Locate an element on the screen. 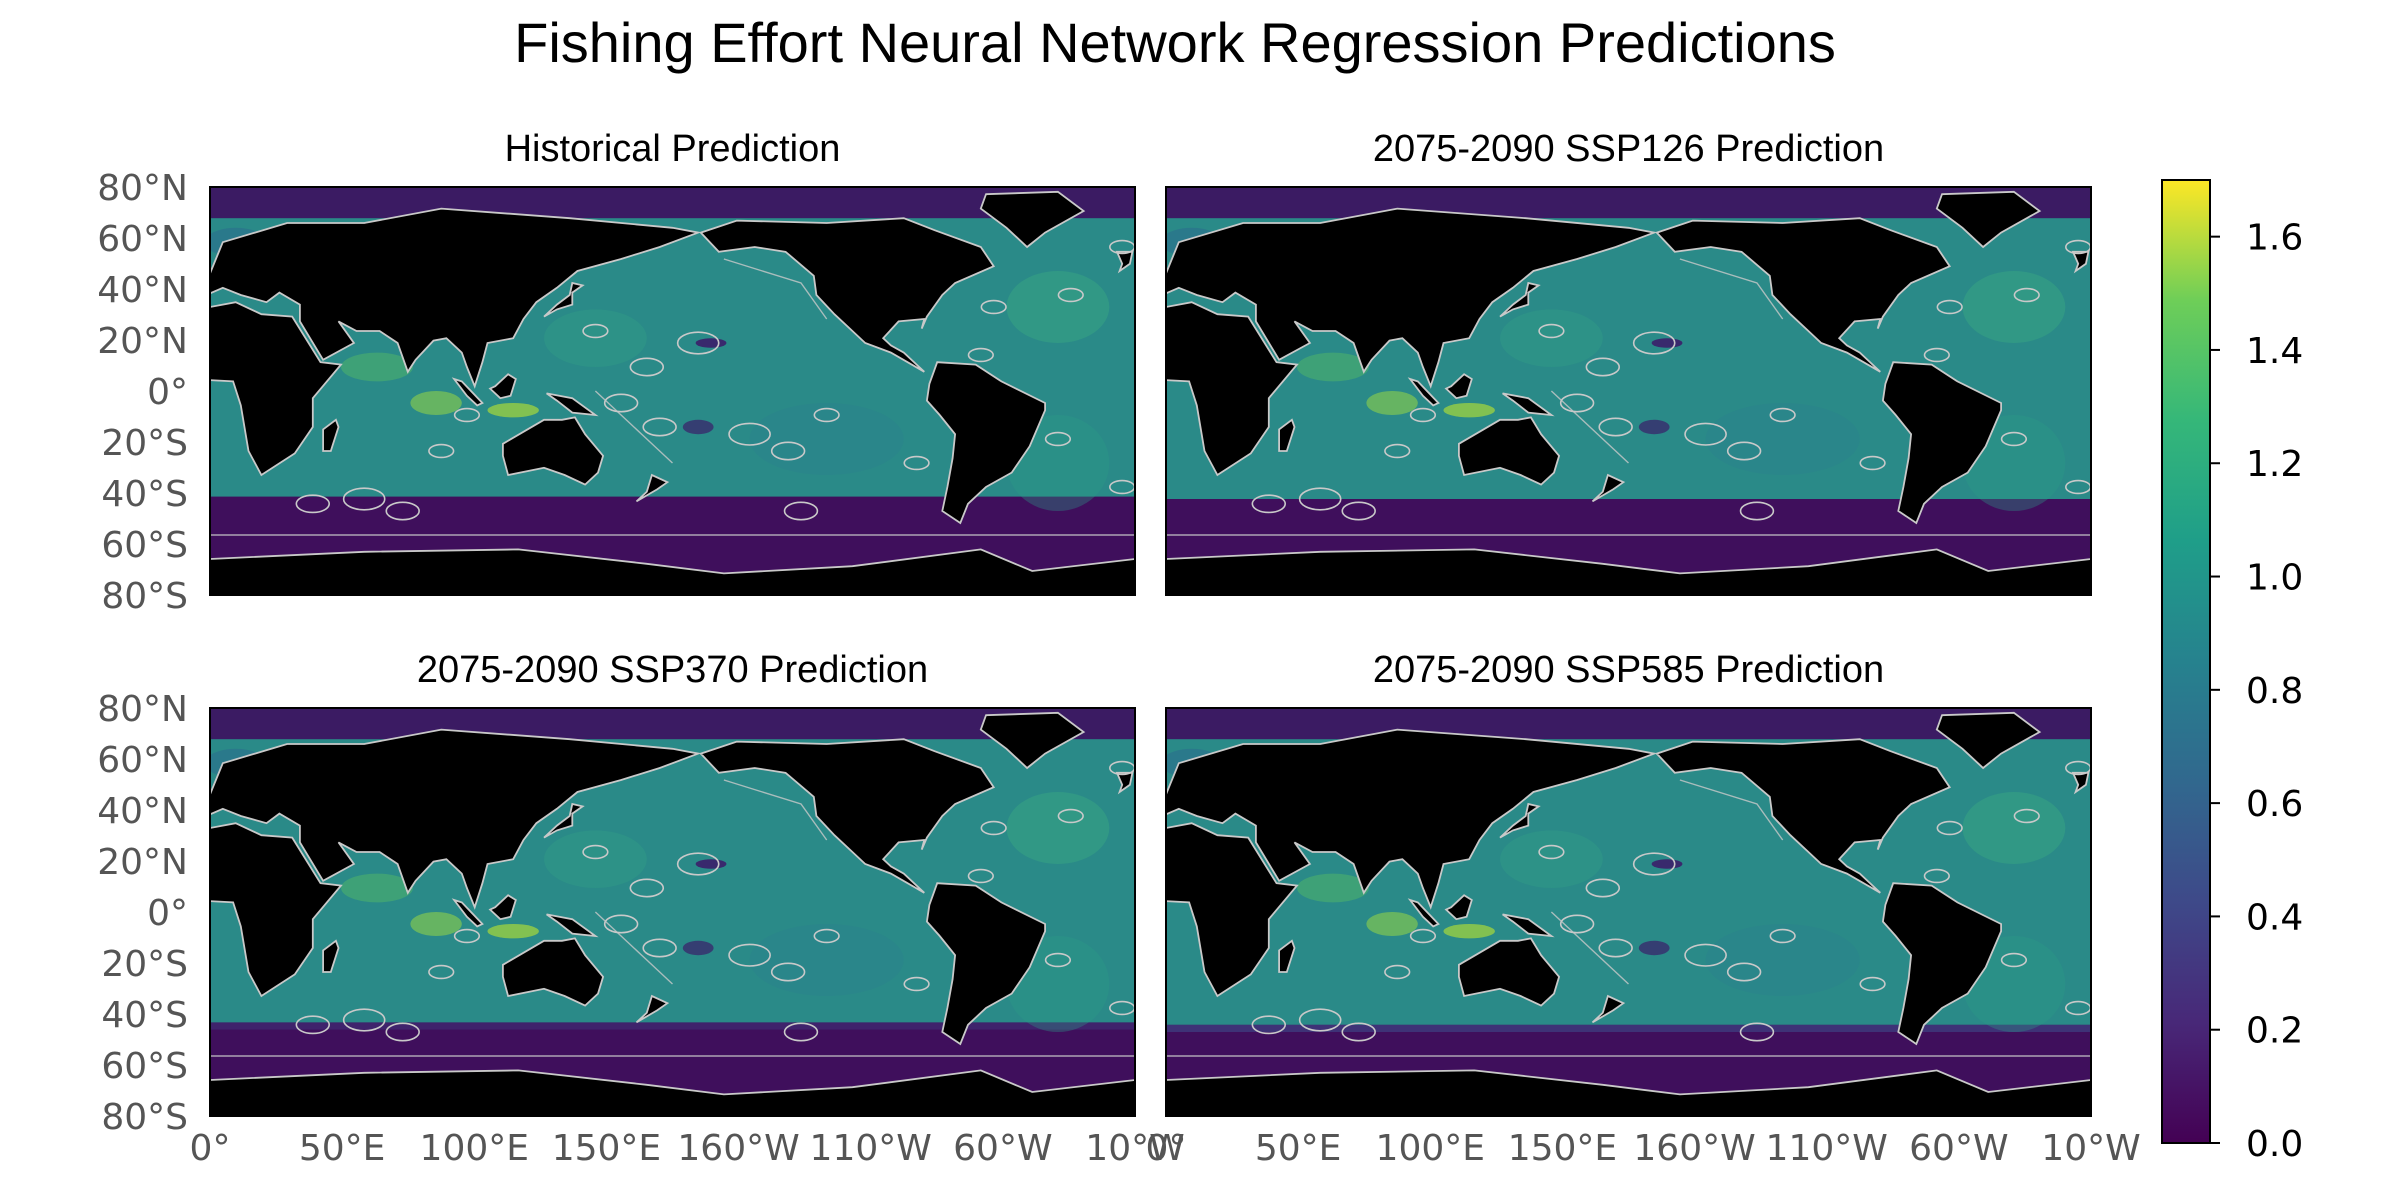 Image resolution: width=2400 pixels, height=1200 pixels. land-southAmerica is located at coordinates (985, 964).